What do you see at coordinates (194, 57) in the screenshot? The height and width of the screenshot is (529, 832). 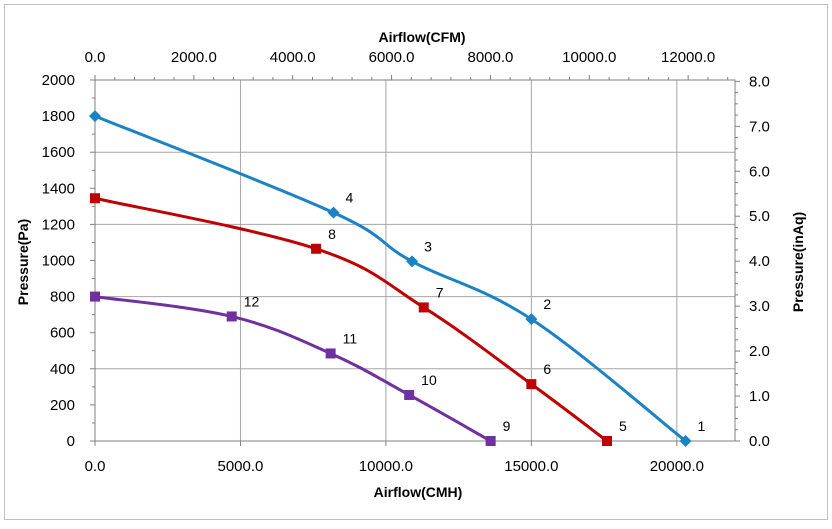 I see `x-top-tick-label: 2000.0` at bounding box center [194, 57].